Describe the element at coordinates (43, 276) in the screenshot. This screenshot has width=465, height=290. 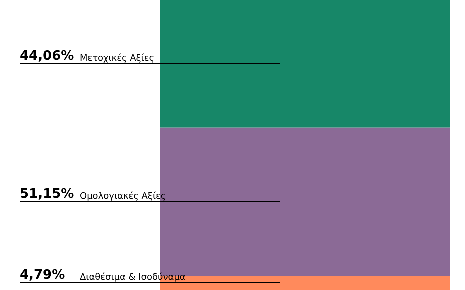
I see `data-label: 4,79%` at that location.